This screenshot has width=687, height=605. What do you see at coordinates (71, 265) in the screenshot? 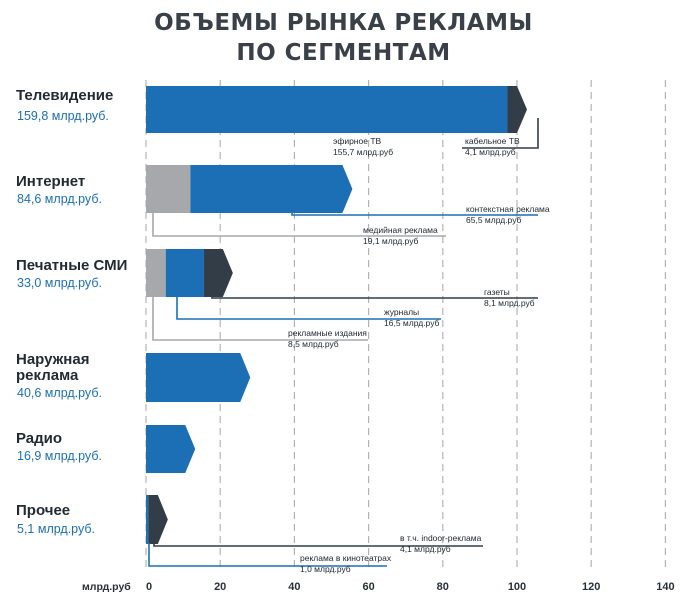
I see `category-name: Печатные СМИ` at bounding box center [71, 265].